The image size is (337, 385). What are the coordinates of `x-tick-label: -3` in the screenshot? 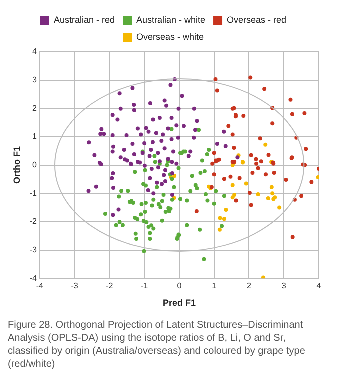 It's located at (75, 286).